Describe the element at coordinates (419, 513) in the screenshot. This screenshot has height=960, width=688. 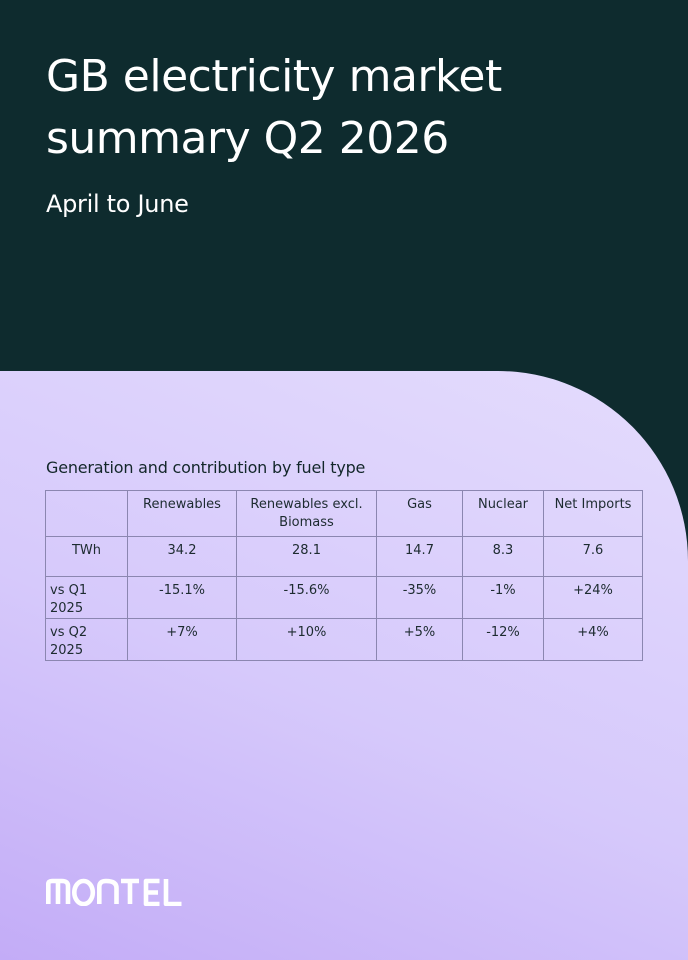
I see `table-header-gas: Gas` at that location.